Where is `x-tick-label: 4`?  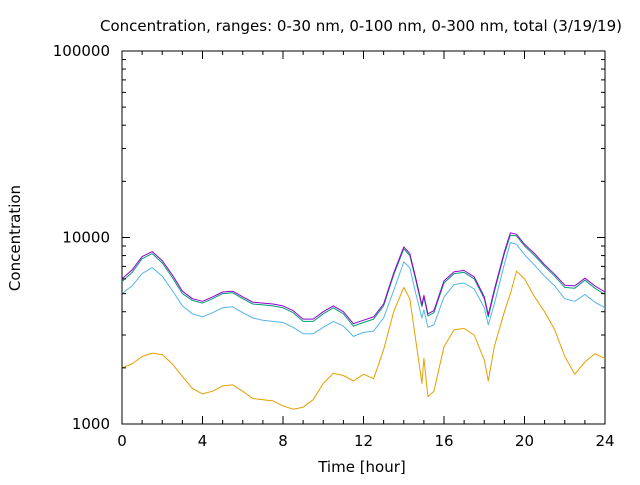 x-tick-label: 4 is located at coordinates (203, 441).